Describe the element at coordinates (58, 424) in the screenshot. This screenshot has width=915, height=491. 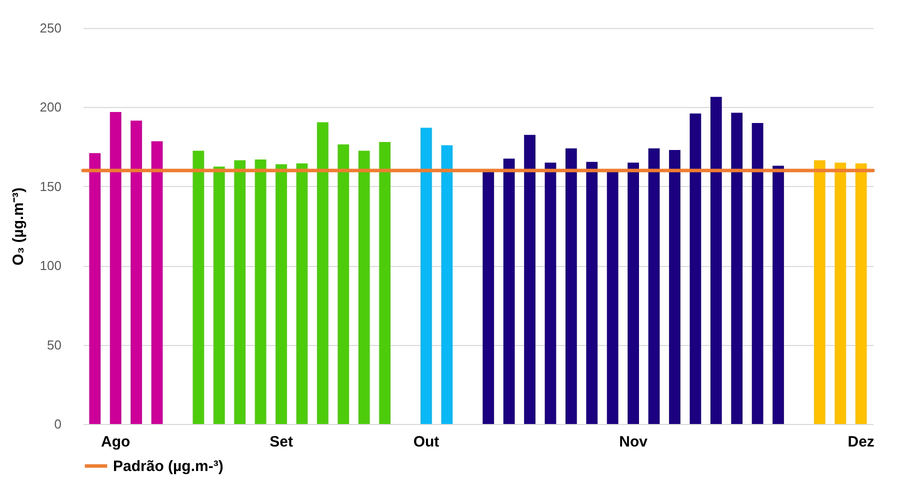
I see `y-tick-label: 0` at that location.